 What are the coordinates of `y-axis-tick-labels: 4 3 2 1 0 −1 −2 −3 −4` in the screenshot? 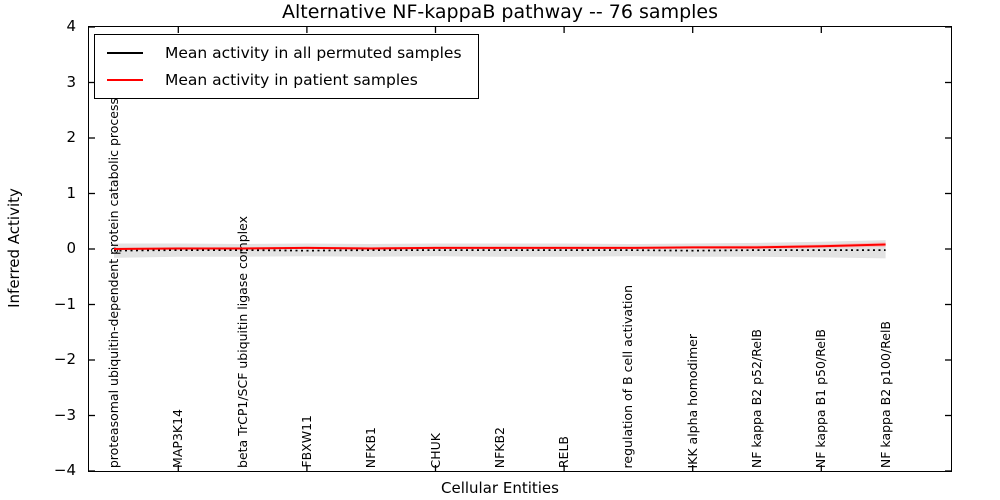 It's located at (41, 248).